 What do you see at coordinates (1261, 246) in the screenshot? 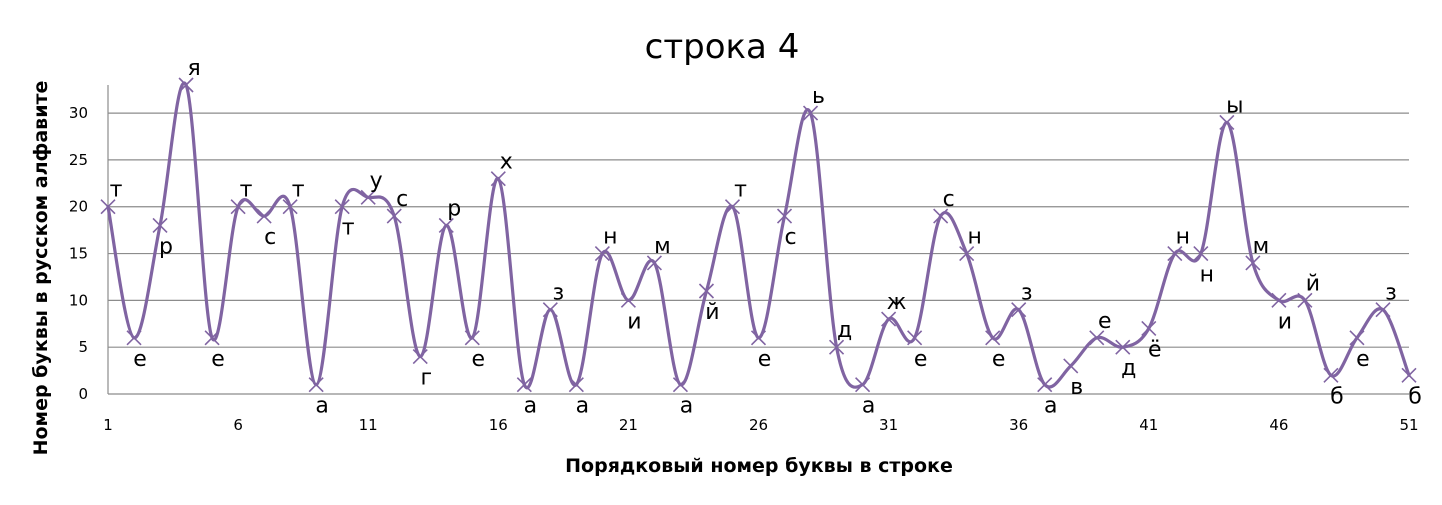
I see `point-letter-label: м` at bounding box center [1261, 246].